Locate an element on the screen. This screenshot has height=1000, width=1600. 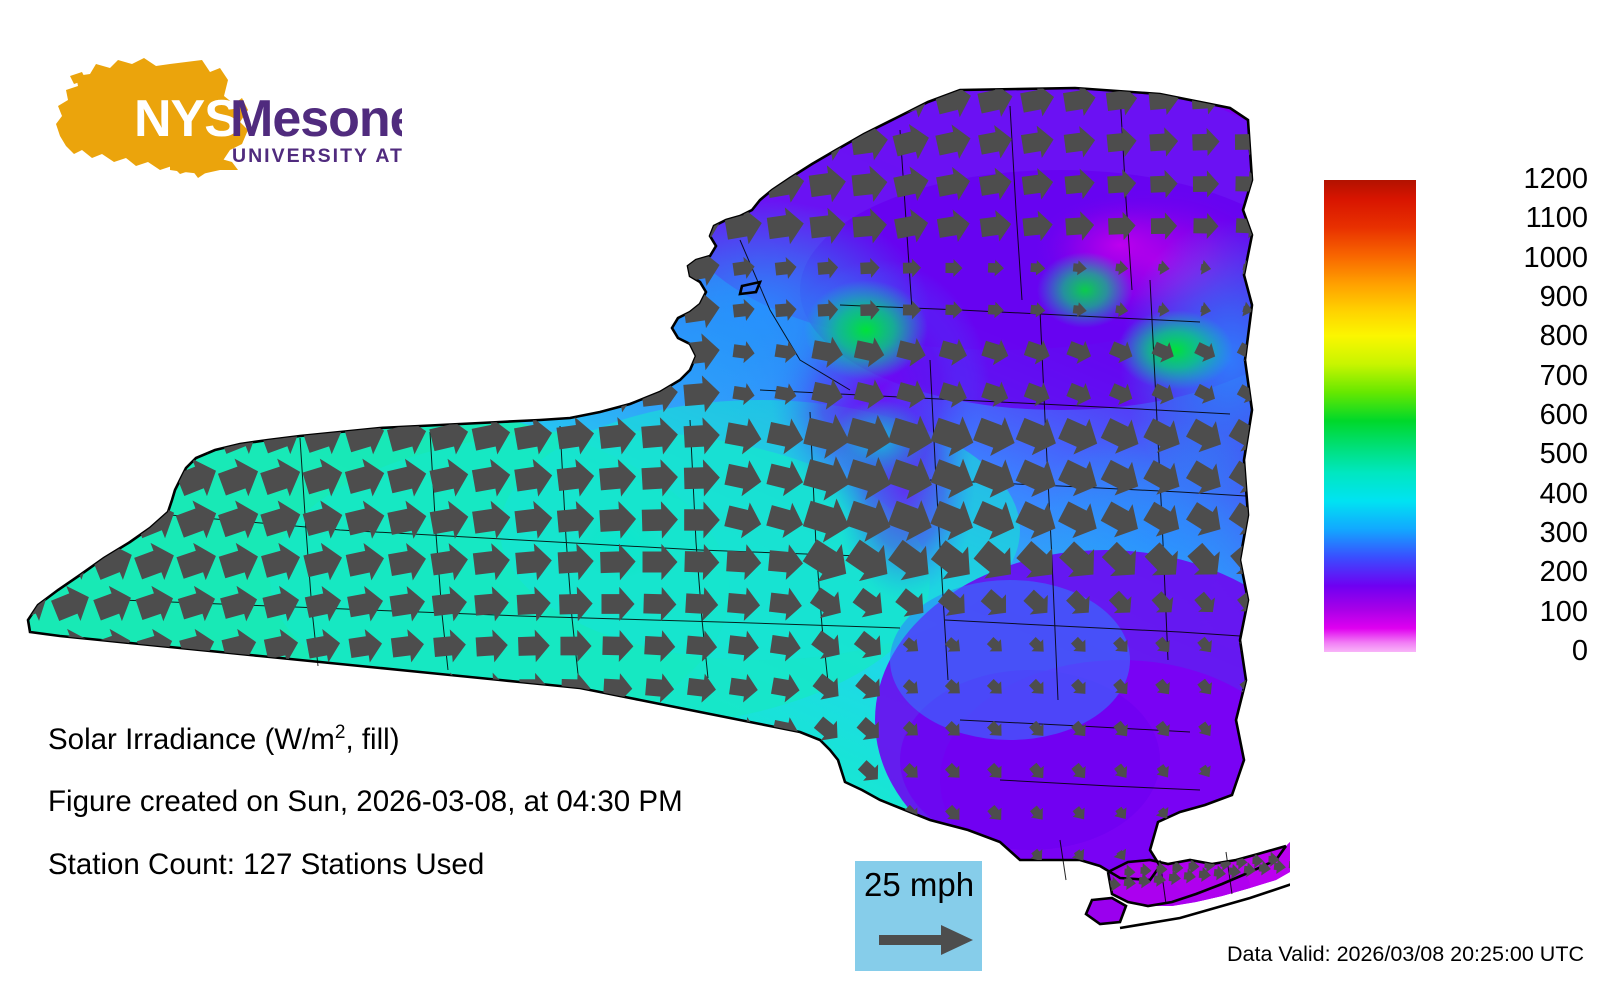
colorbar-gradient is located at coordinates (1370, 416).